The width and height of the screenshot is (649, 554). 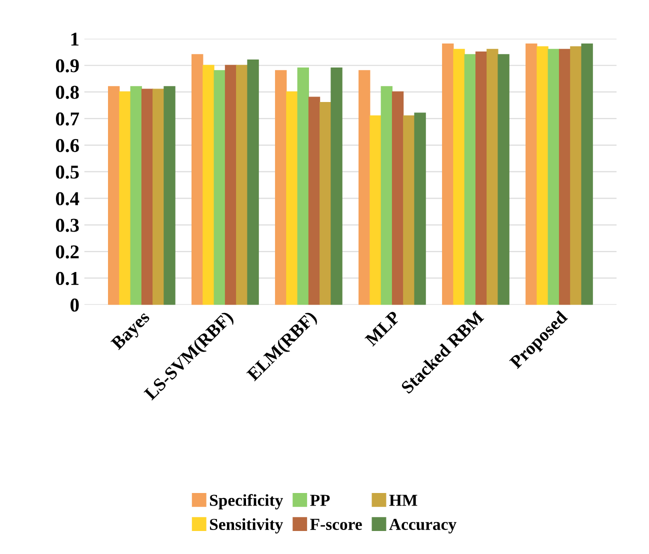 What do you see at coordinates (68, 199) in the screenshot?
I see `y-tick-label: 0.4` at bounding box center [68, 199].